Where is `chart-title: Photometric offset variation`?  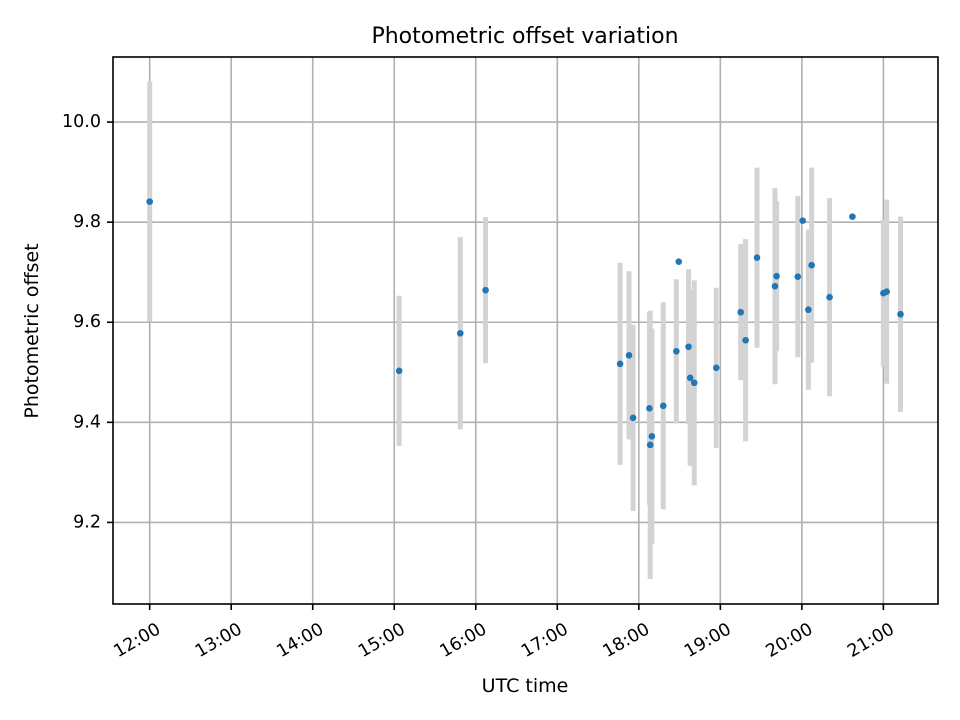 chart-title: Photometric offset variation is located at coordinates (524, 36).